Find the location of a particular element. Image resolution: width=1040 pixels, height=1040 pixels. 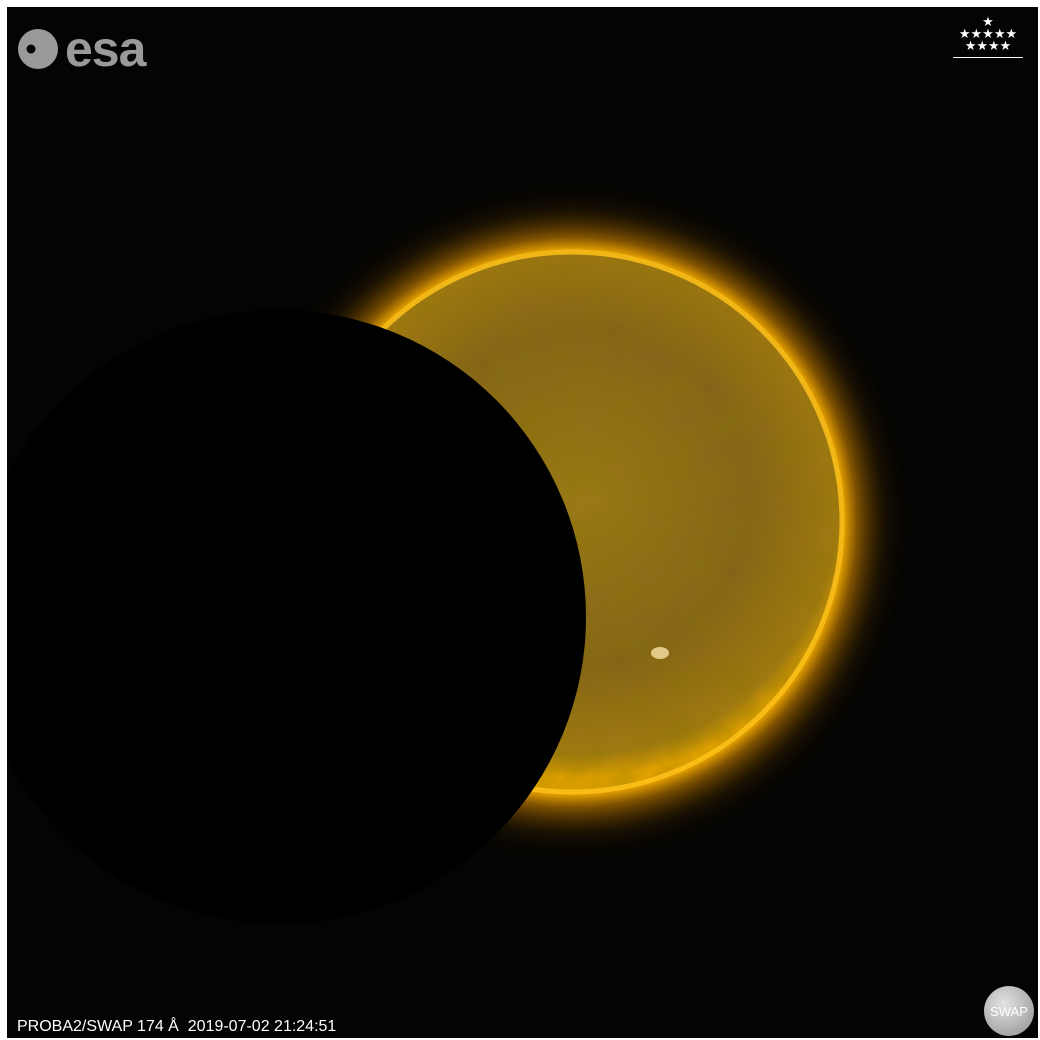

stars-row-2: ★★★★★ is located at coordinates (988, 34).